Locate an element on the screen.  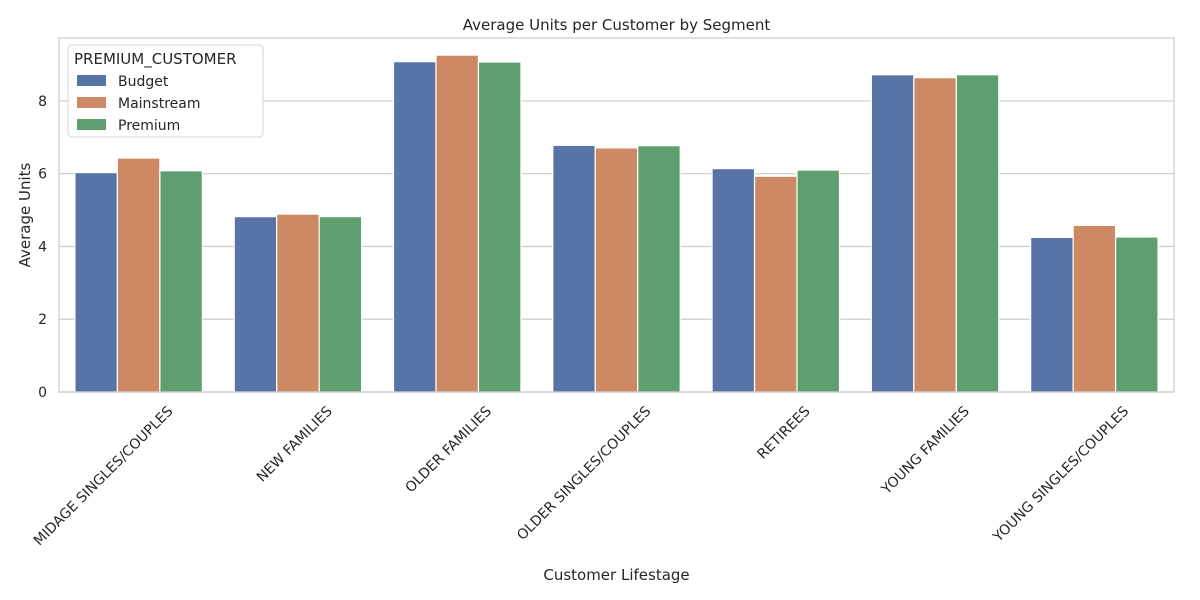
legend: PREMIUM_CUSTOMER Budget Mainstream Premium is located at coordinates (165, 91).